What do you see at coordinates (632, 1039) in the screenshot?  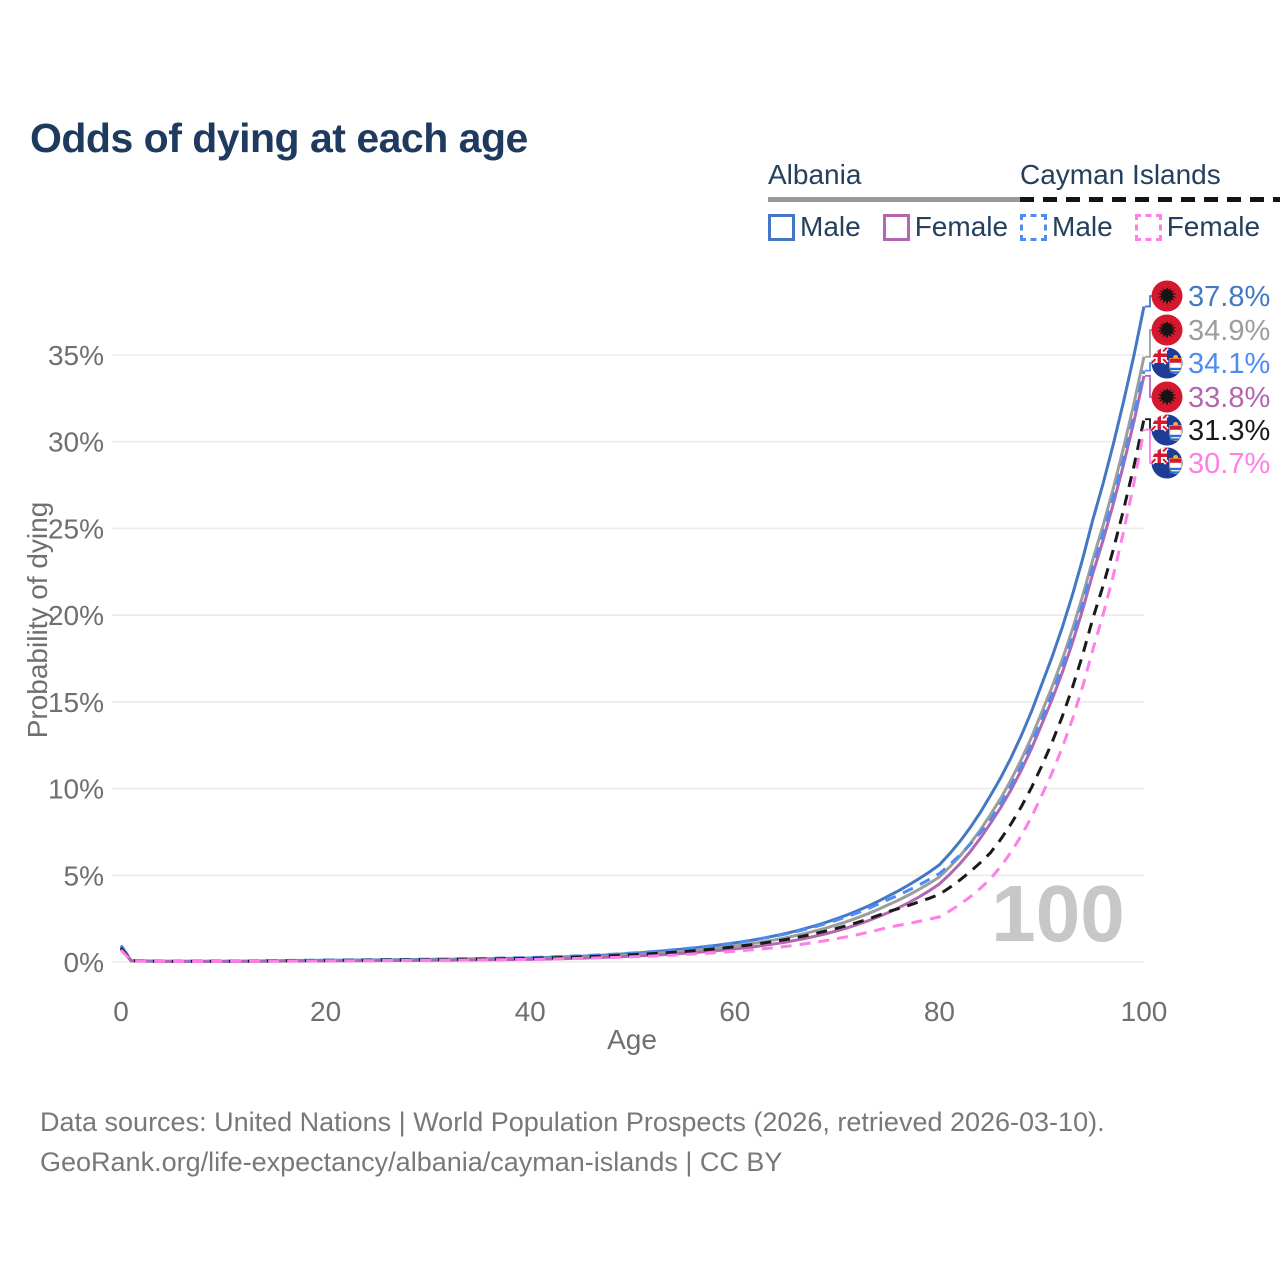 I see `x-axis-title: Age` at bounding box center [632, 1039].